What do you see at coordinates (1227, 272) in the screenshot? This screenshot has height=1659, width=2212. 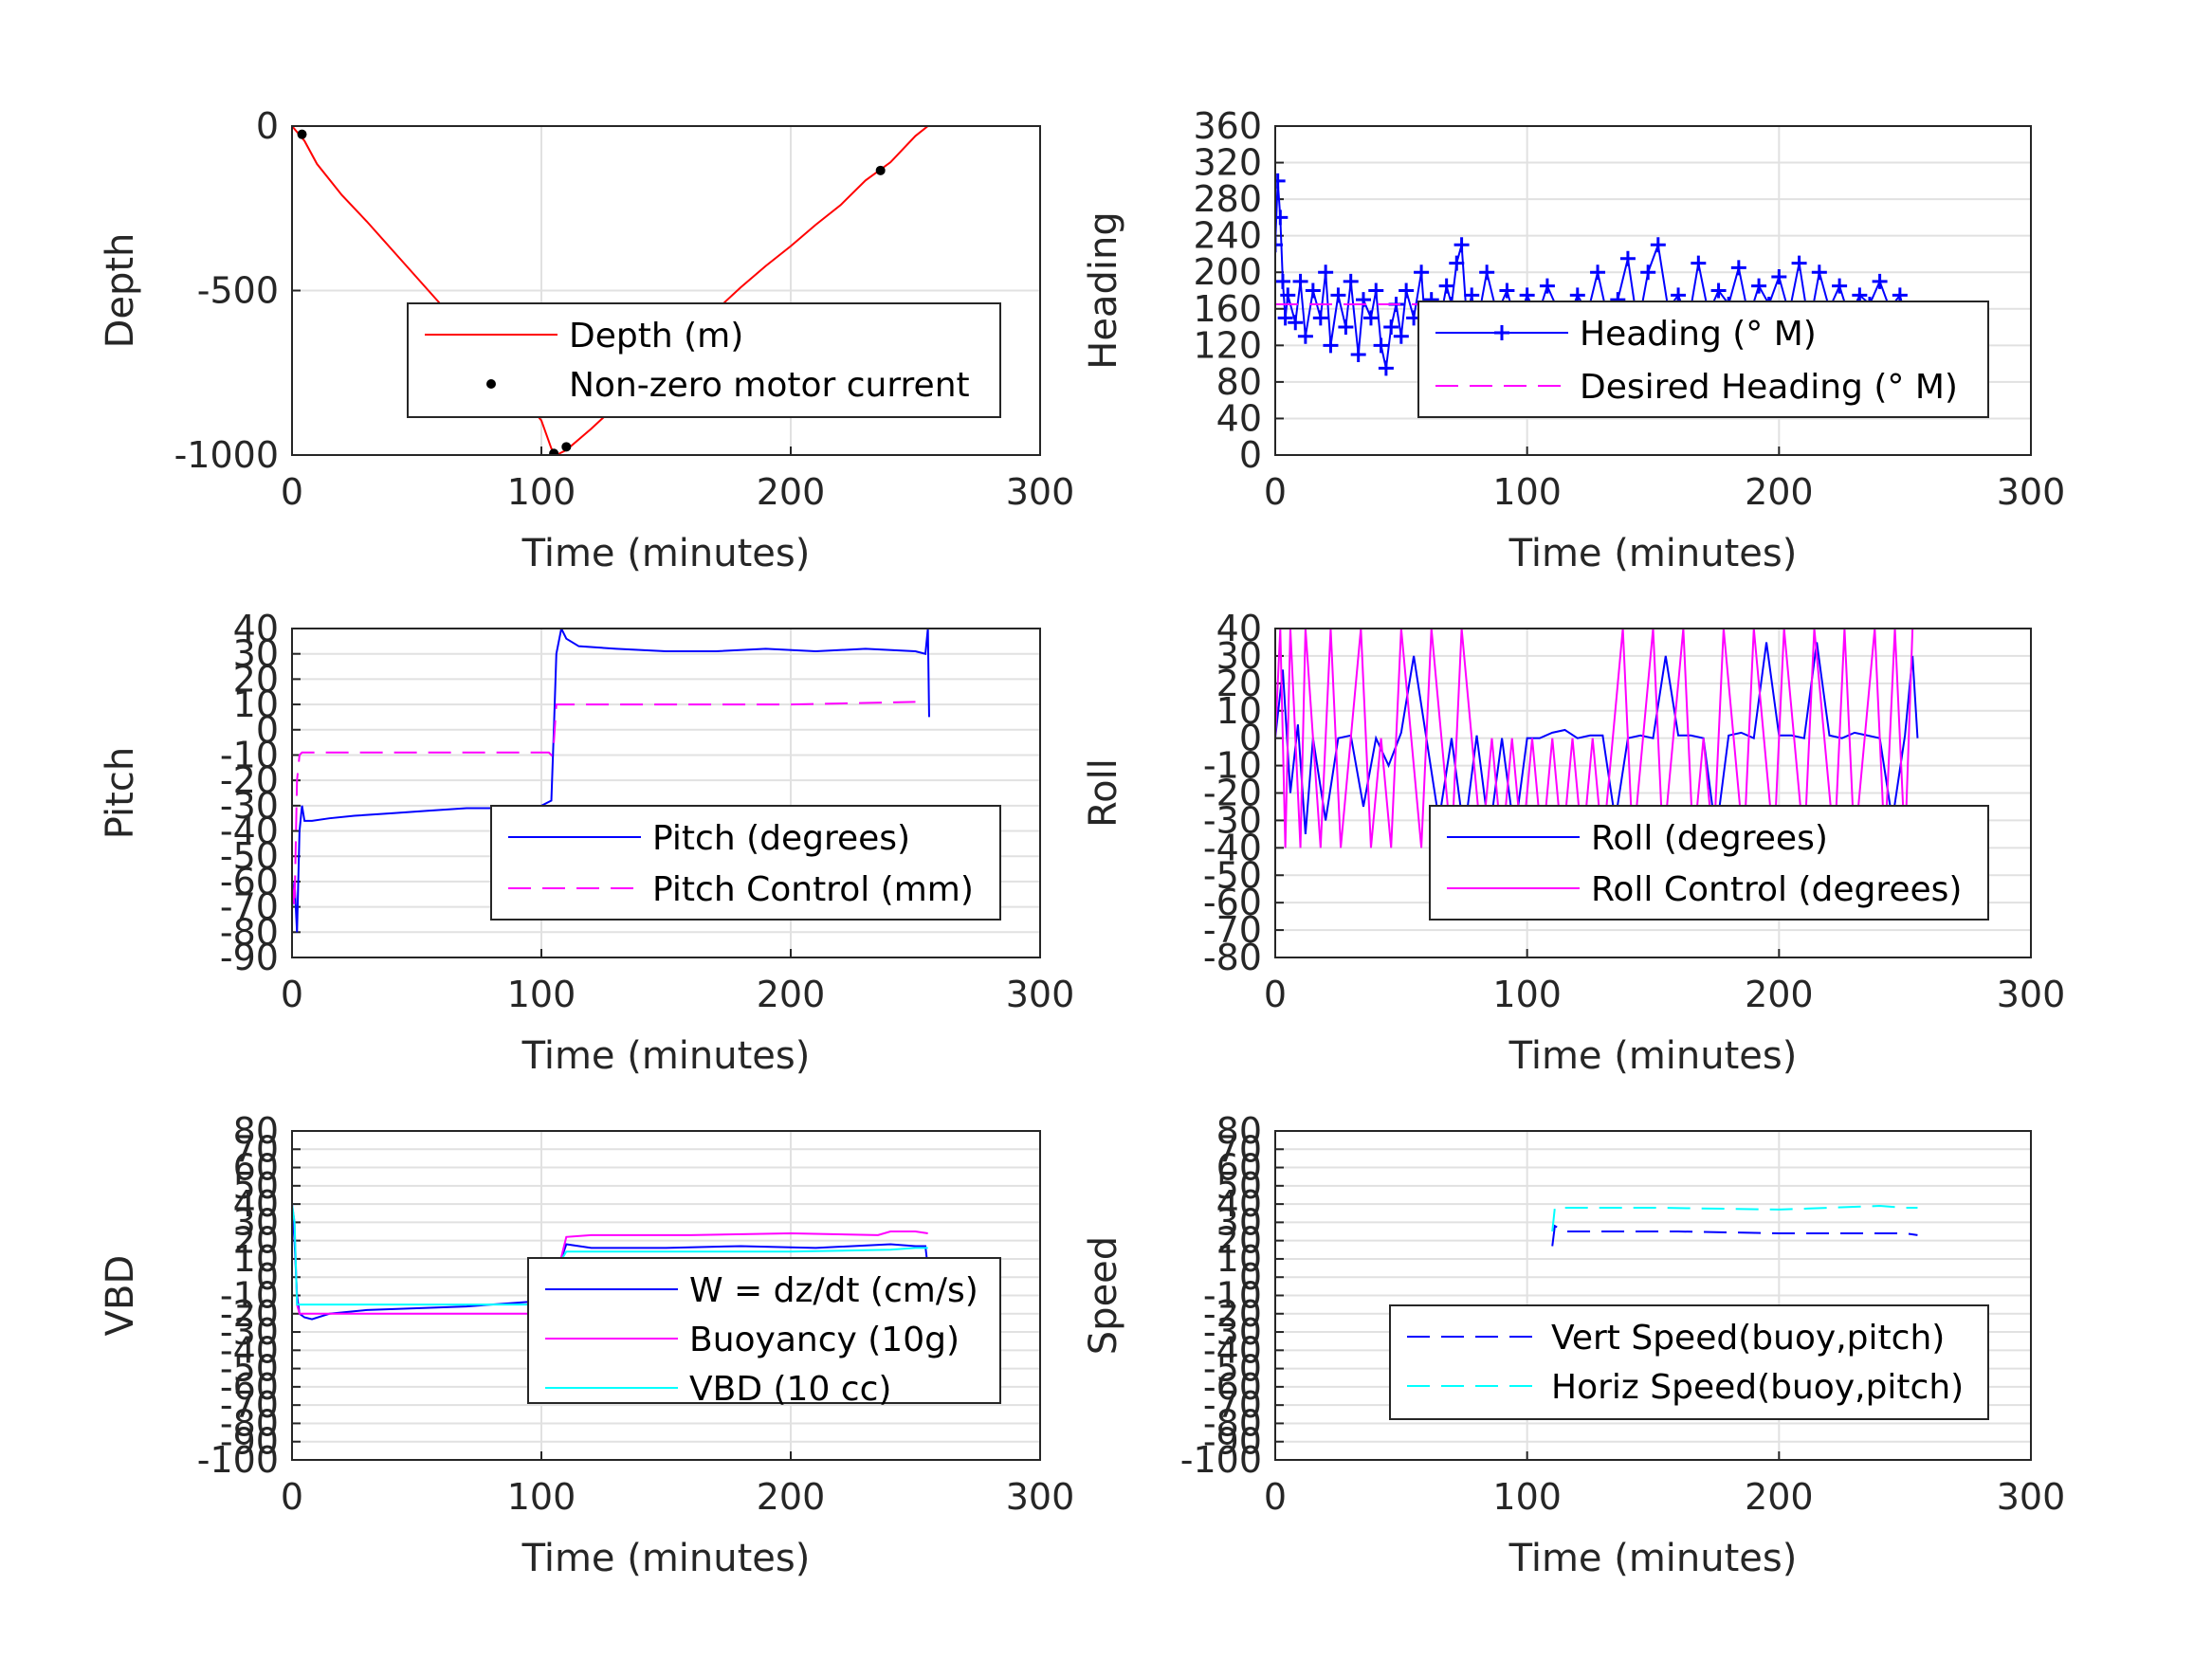 I see `y-tick-label: 200` at bounding box center [1227, 272].